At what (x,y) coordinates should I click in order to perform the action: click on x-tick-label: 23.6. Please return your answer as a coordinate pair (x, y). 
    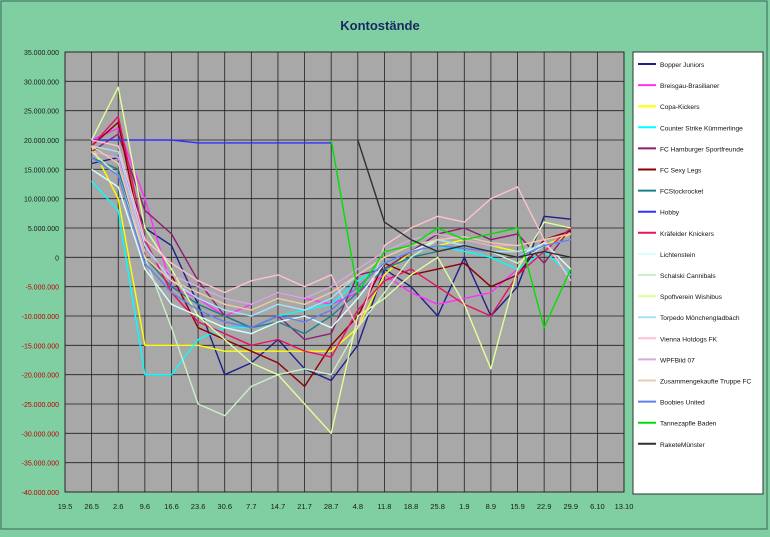
    Looking at the image, I should click on (198, 506).